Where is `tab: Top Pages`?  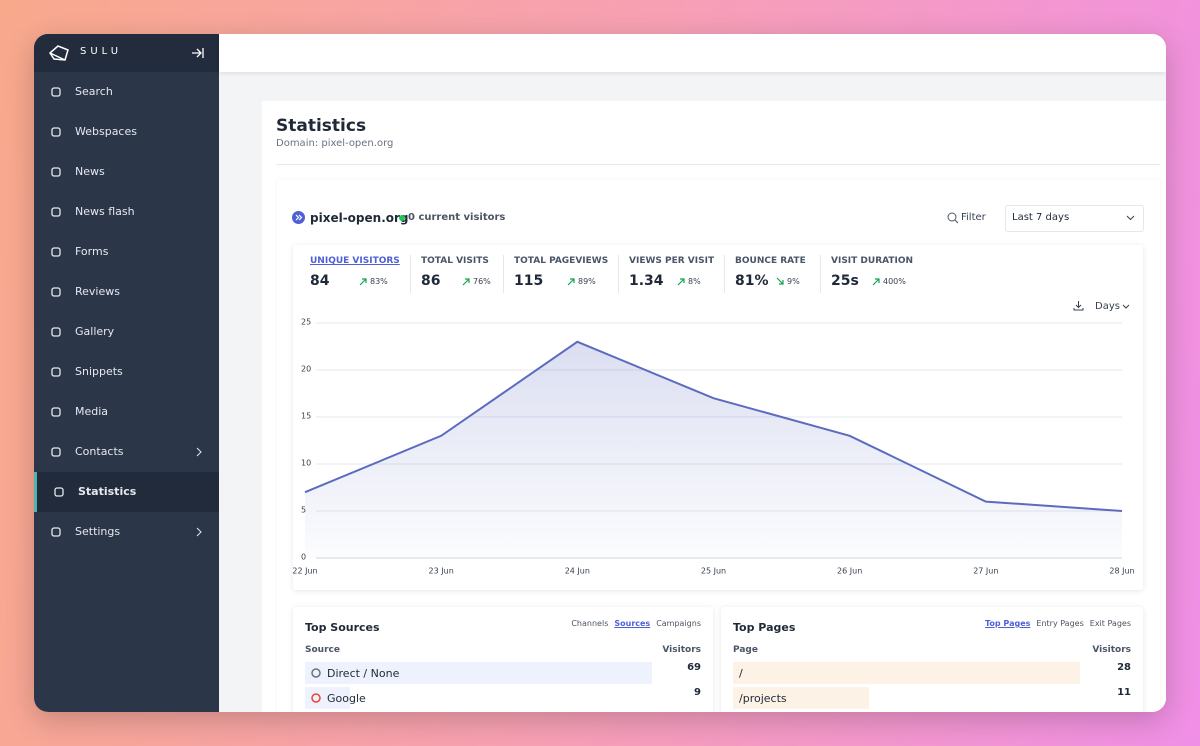 tab: Top Pages is located at coordinates (1008, 623).